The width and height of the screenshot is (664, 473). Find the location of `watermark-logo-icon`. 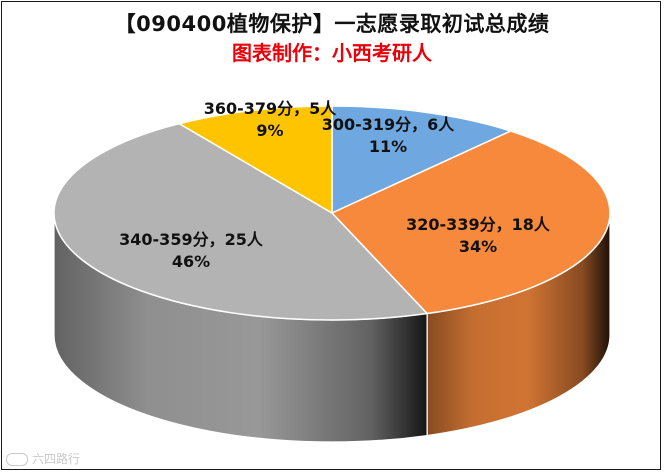

watermark-logo-icon is located at coordinates (17, 459).